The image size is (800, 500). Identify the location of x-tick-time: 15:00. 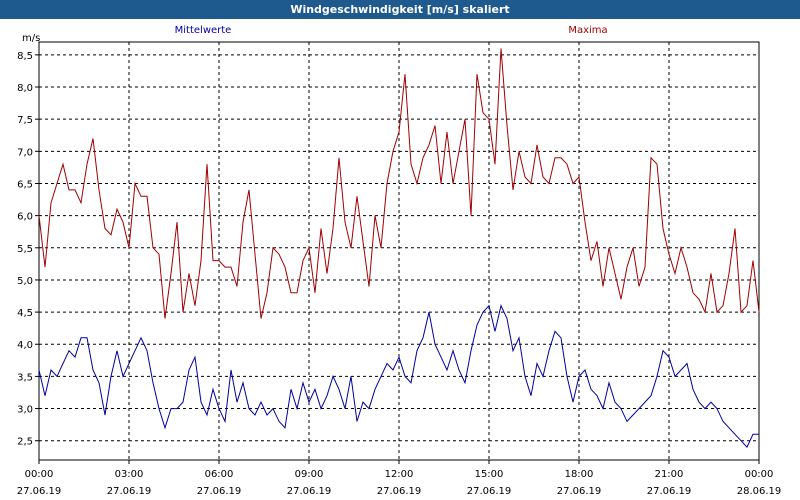
(489, 474).